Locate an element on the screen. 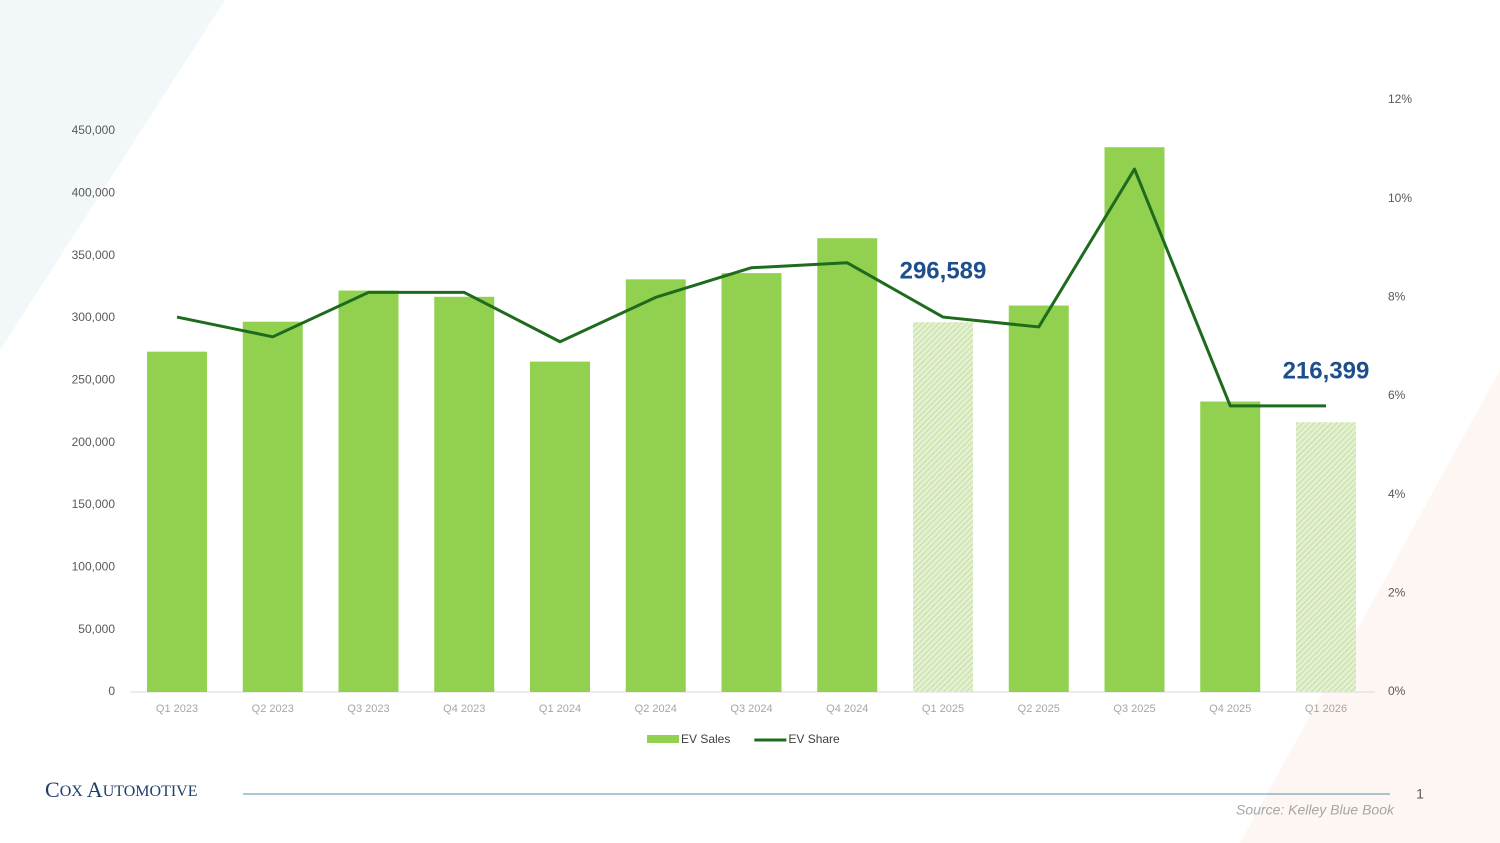 The width and height of the screenshot is (1500, 843). x-tick-label: Q3 2023 is located at coordinates (368, 709).